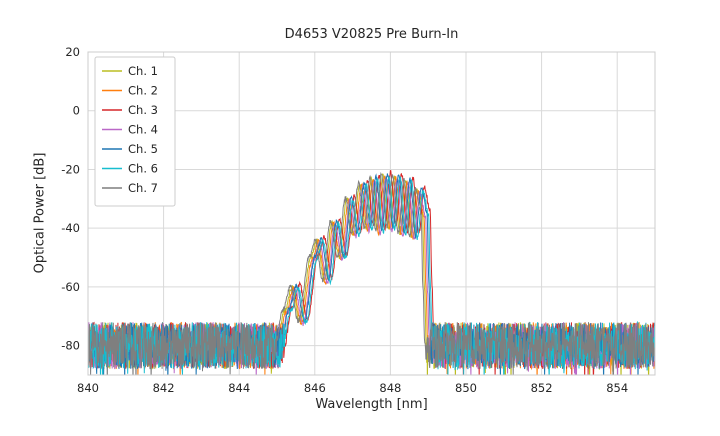  I want to click on legend-item: Ch. 6, so click(130, 169).